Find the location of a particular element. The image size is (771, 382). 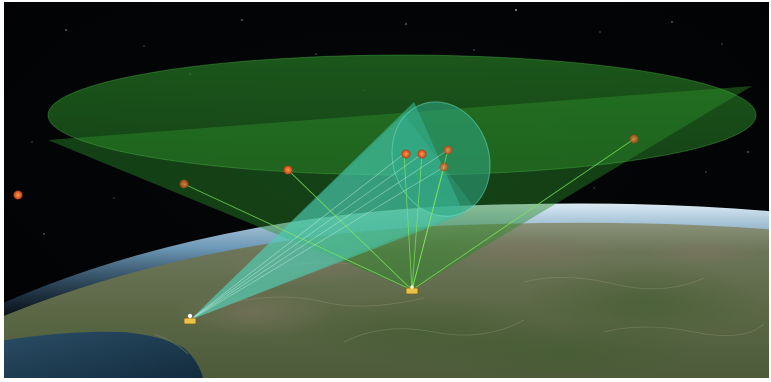

ground-station-center is located at coordinates (412, 290).